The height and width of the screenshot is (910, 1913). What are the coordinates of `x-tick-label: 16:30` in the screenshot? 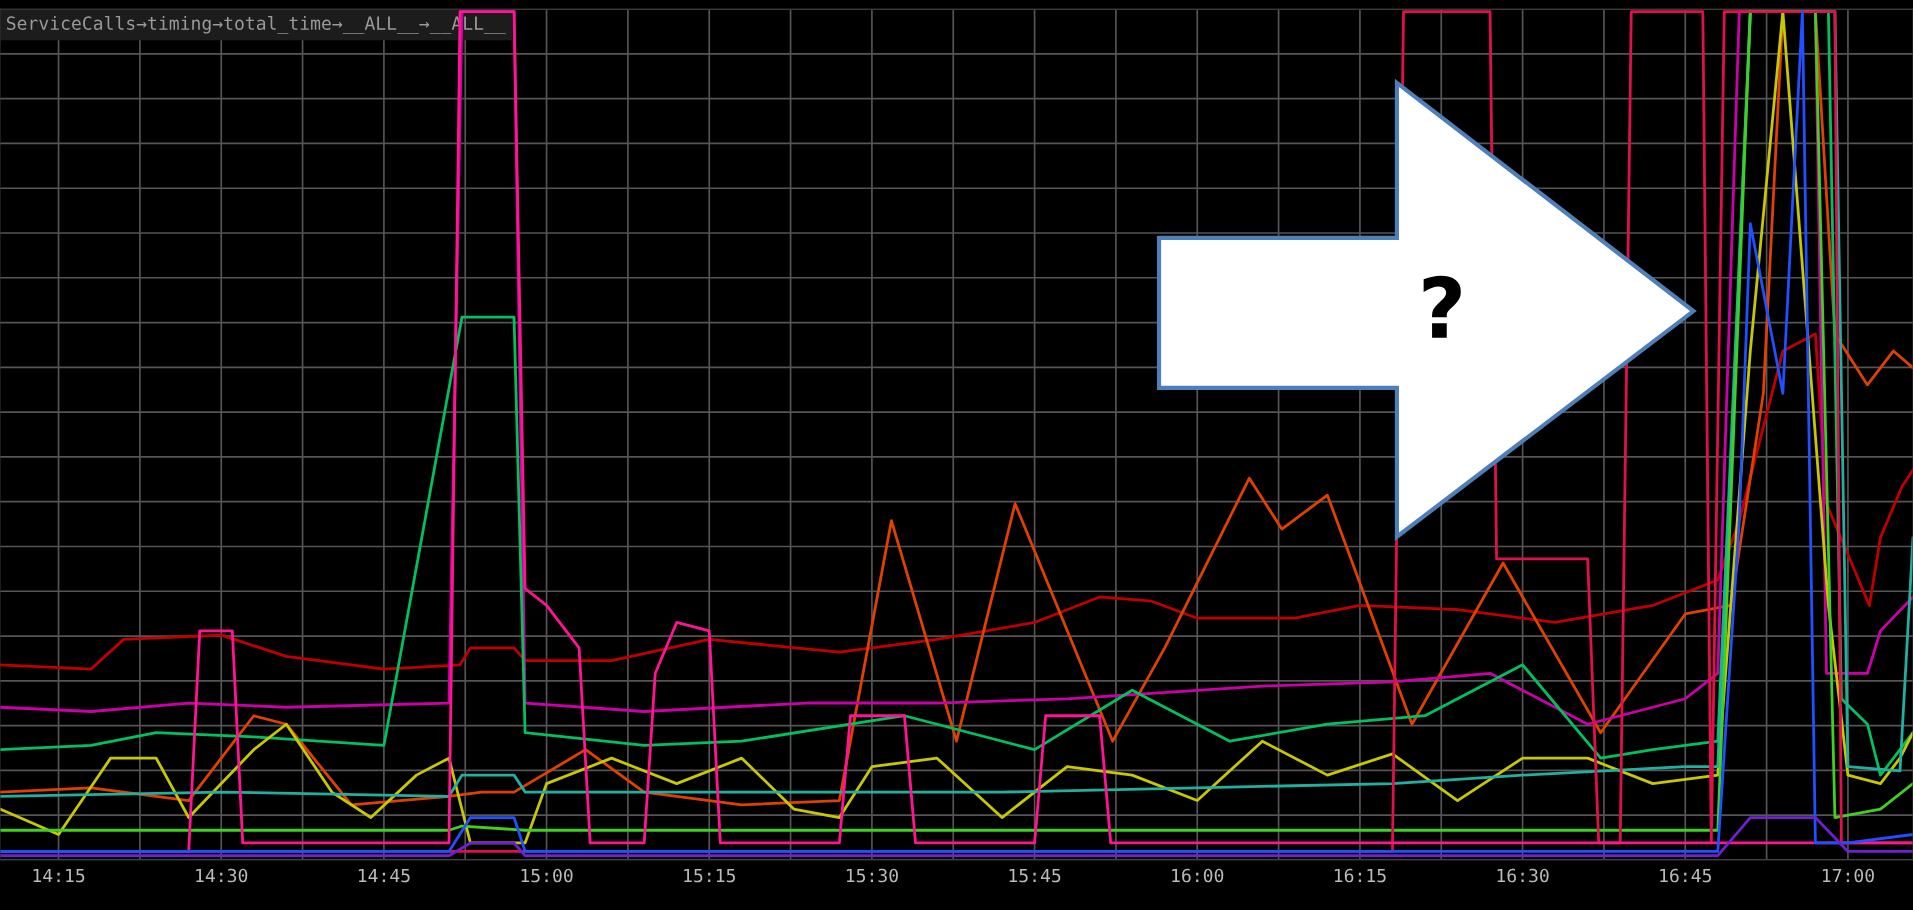 It's located at (1523, 875).